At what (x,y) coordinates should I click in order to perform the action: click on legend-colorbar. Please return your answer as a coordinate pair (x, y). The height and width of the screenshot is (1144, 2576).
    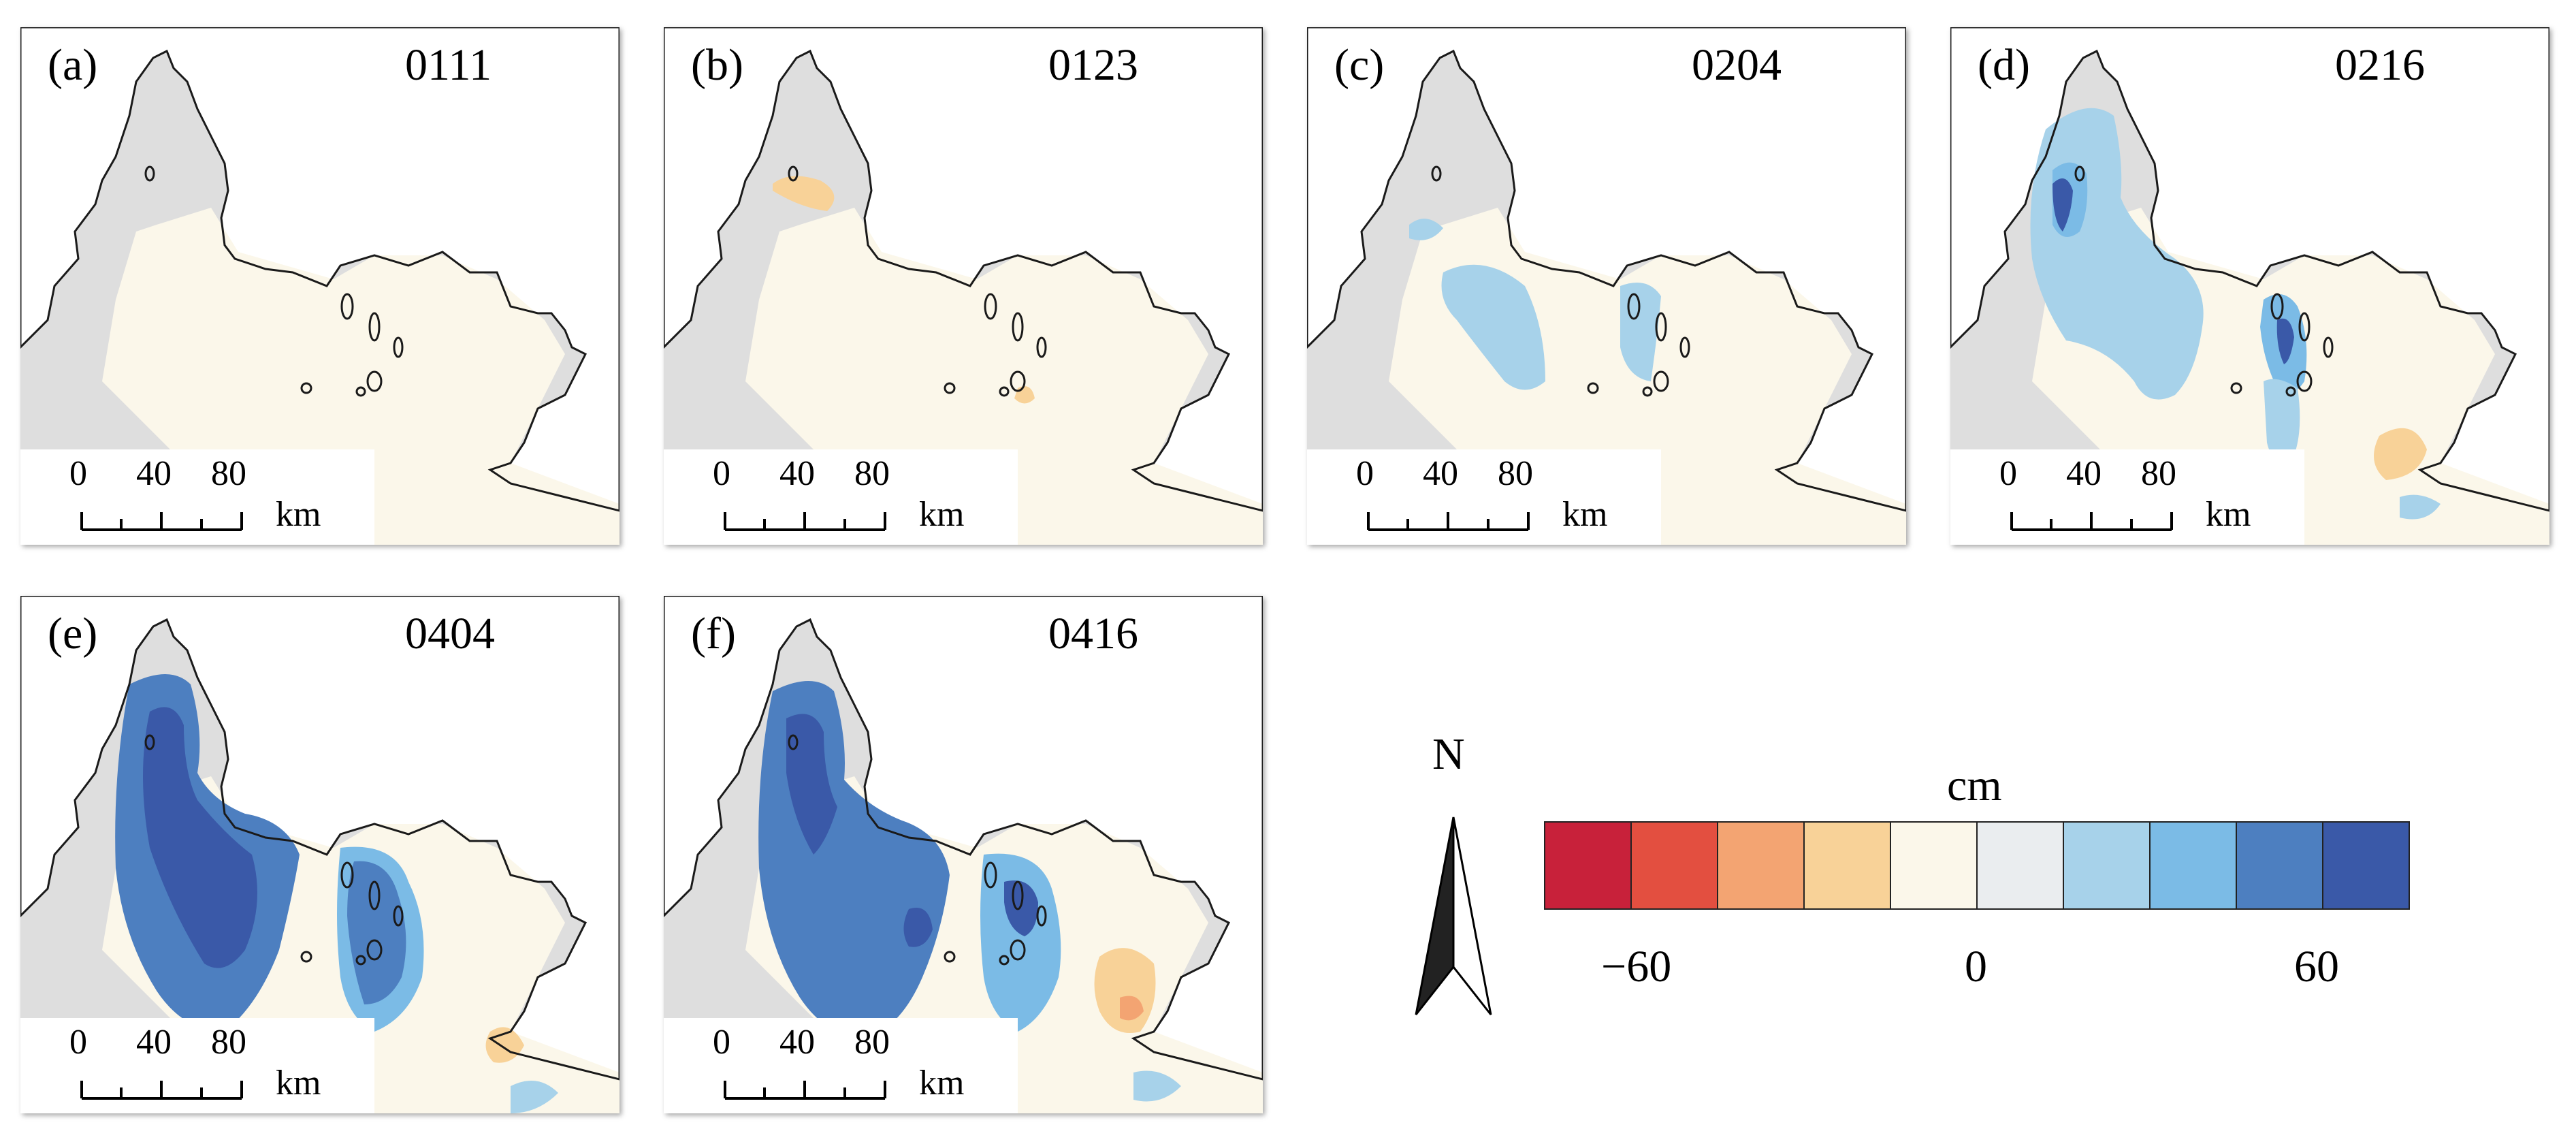
    Looking at the image, I should click on (1977, 865).